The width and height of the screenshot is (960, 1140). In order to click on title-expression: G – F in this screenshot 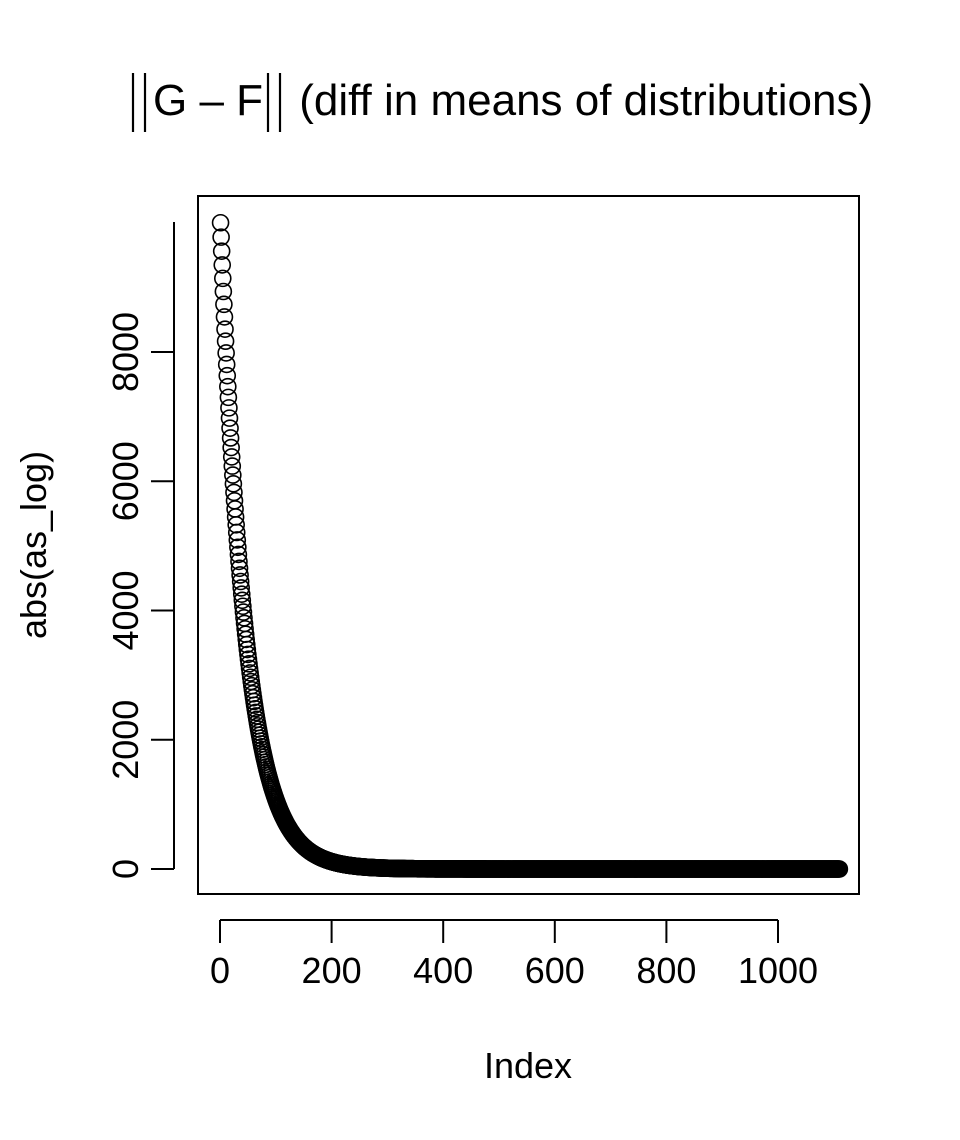, I will do `click(208, 100)`.